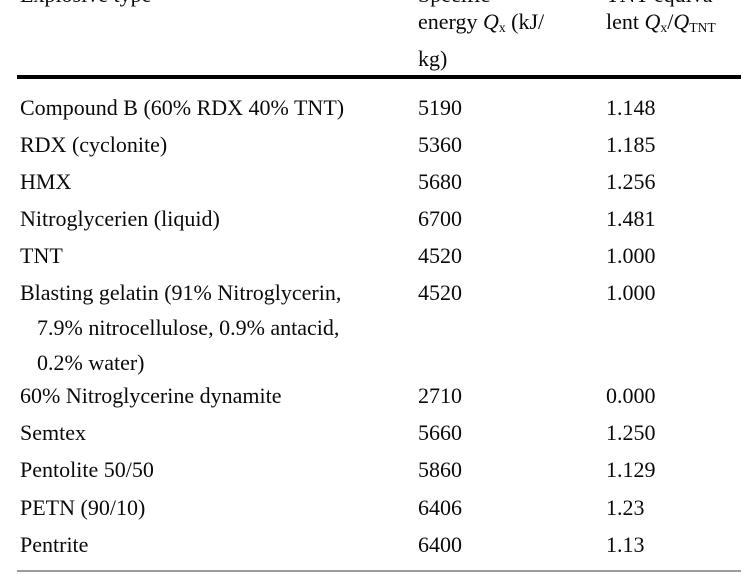 The image size is (750, 575). I want to click on explosive-name: RDX (cyclonite), so click(94, 144).